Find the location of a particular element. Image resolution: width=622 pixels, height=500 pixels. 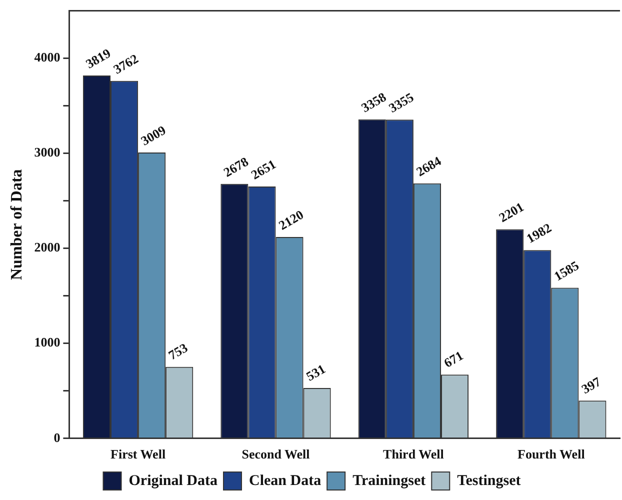

y-tick-label: 4000 is located at coordinates (47, 57).